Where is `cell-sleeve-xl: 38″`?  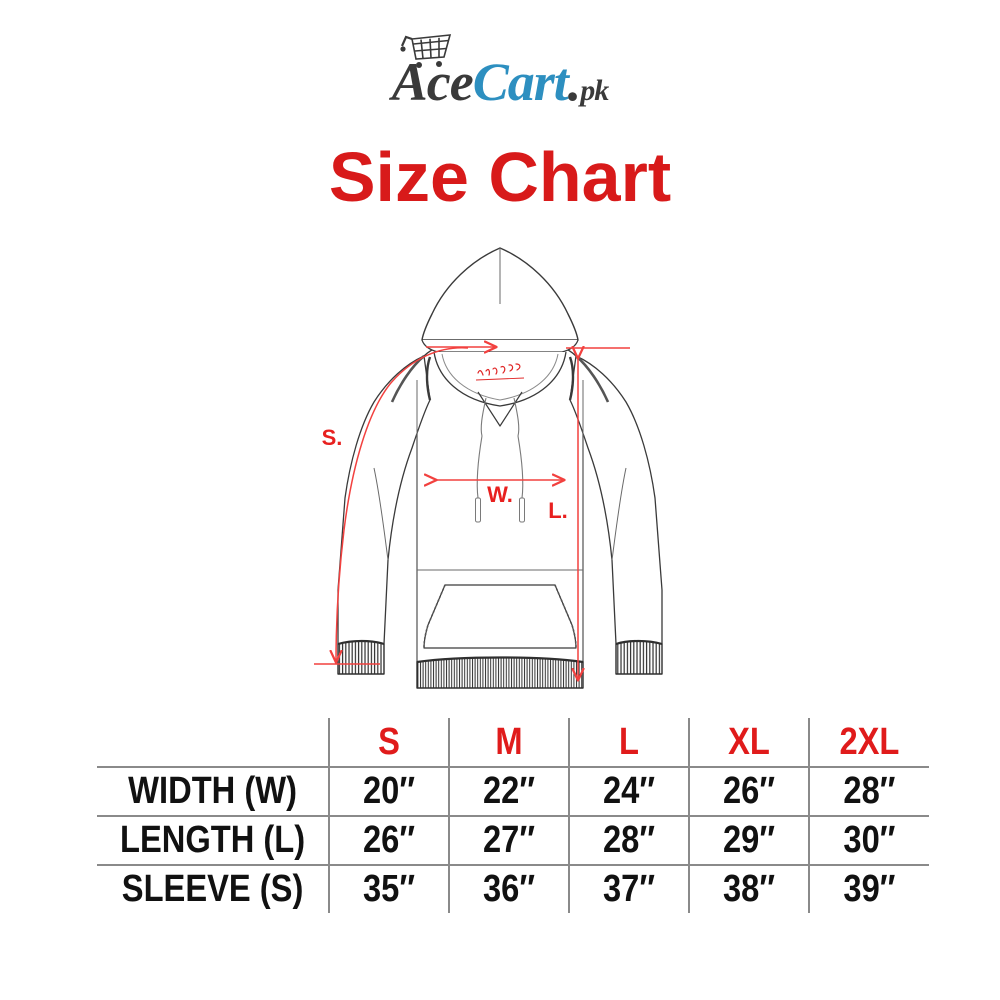
cell-sleeve-xl: 38″ is located at coordinates (749, 889).